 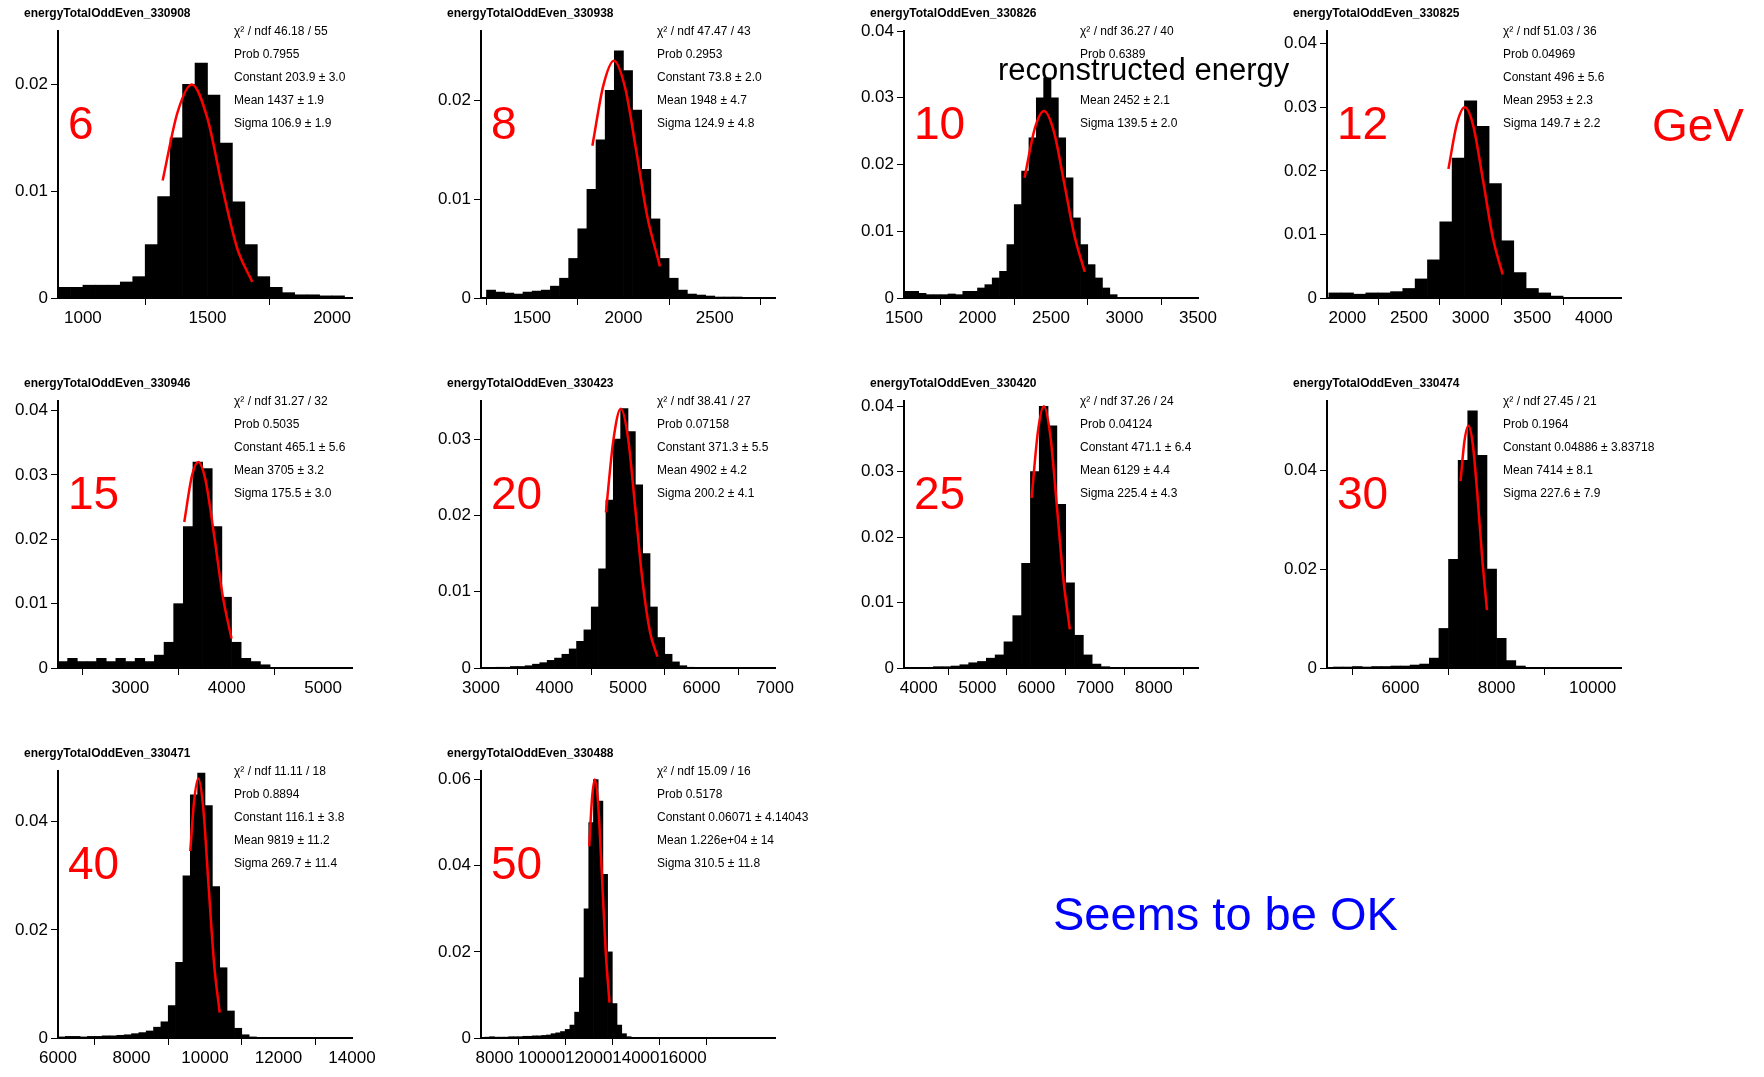 I want to click on annotation: χ² / ndf 15.09 / 16, so click(x=704, y=771).